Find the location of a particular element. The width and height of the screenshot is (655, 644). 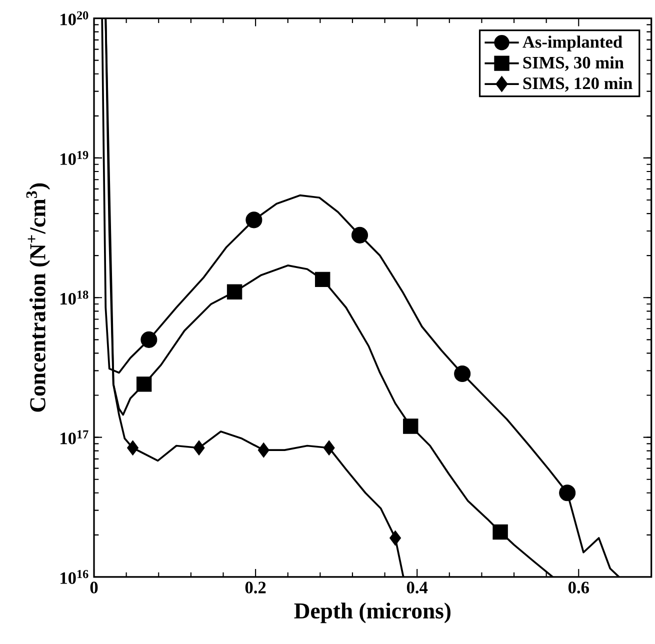

x-tick-label: 0 is located at coordinates (94, 588).